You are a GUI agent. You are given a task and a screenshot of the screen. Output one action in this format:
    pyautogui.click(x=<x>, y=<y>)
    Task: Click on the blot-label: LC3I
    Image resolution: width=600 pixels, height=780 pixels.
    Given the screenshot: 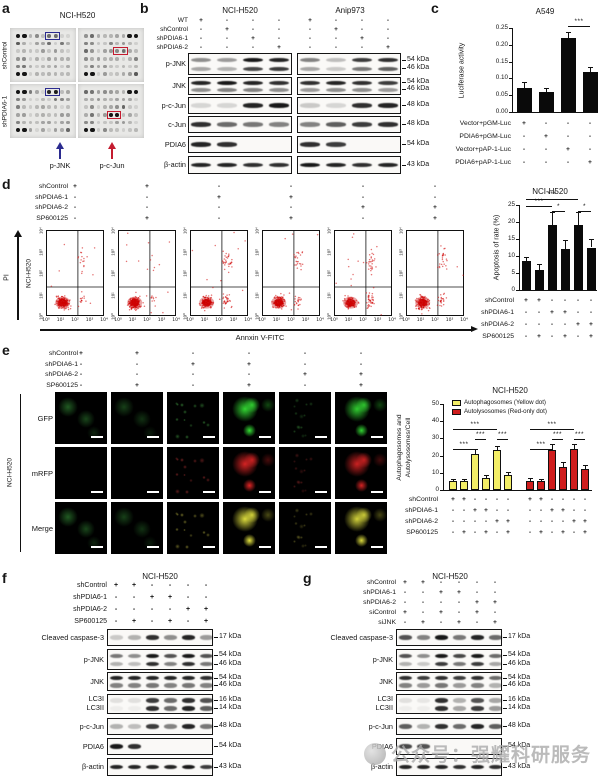 What is the action you would take?
    pyautogui.click(x=96, y=698)
    